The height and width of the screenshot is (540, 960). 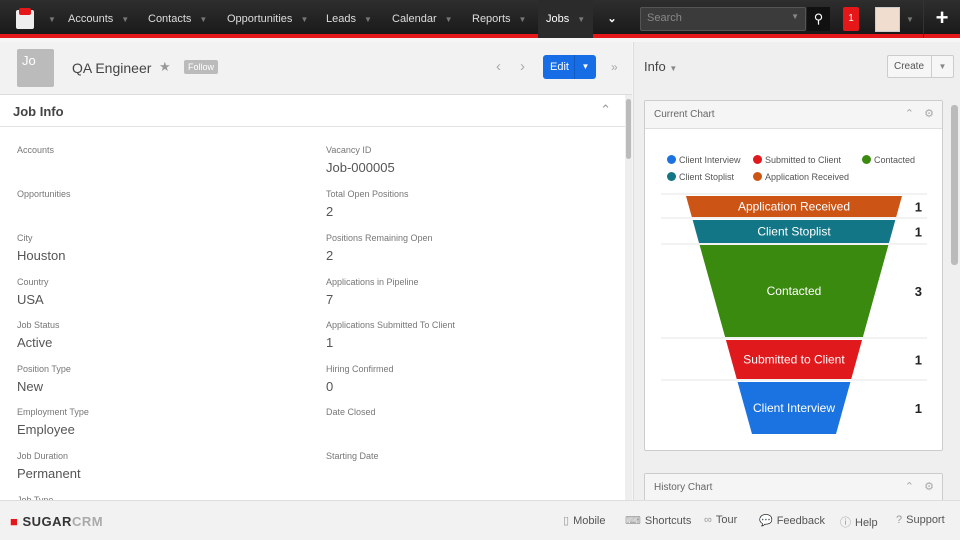 I want to click on favorite-star-icon: ★, so click(x=165, y=66).